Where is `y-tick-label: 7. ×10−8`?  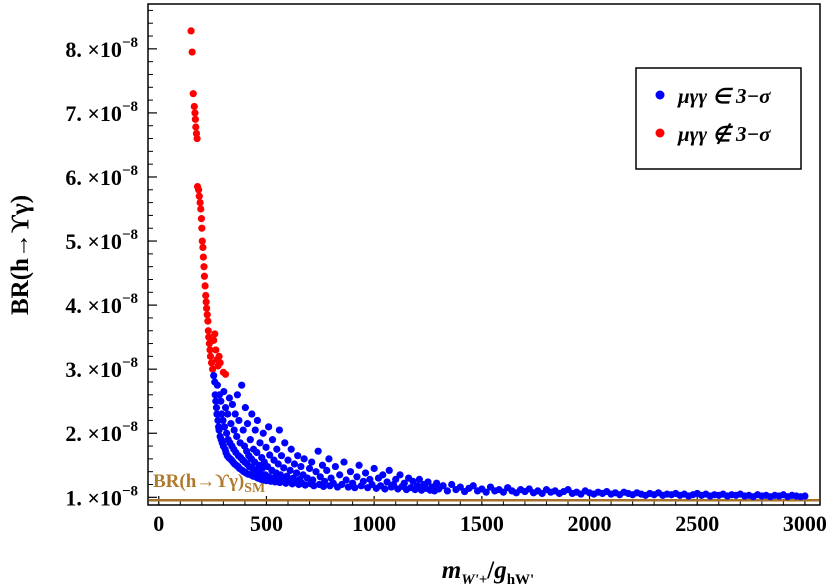 y-tick-label: 7. ×10−8 is located at coordinates (101, 112).